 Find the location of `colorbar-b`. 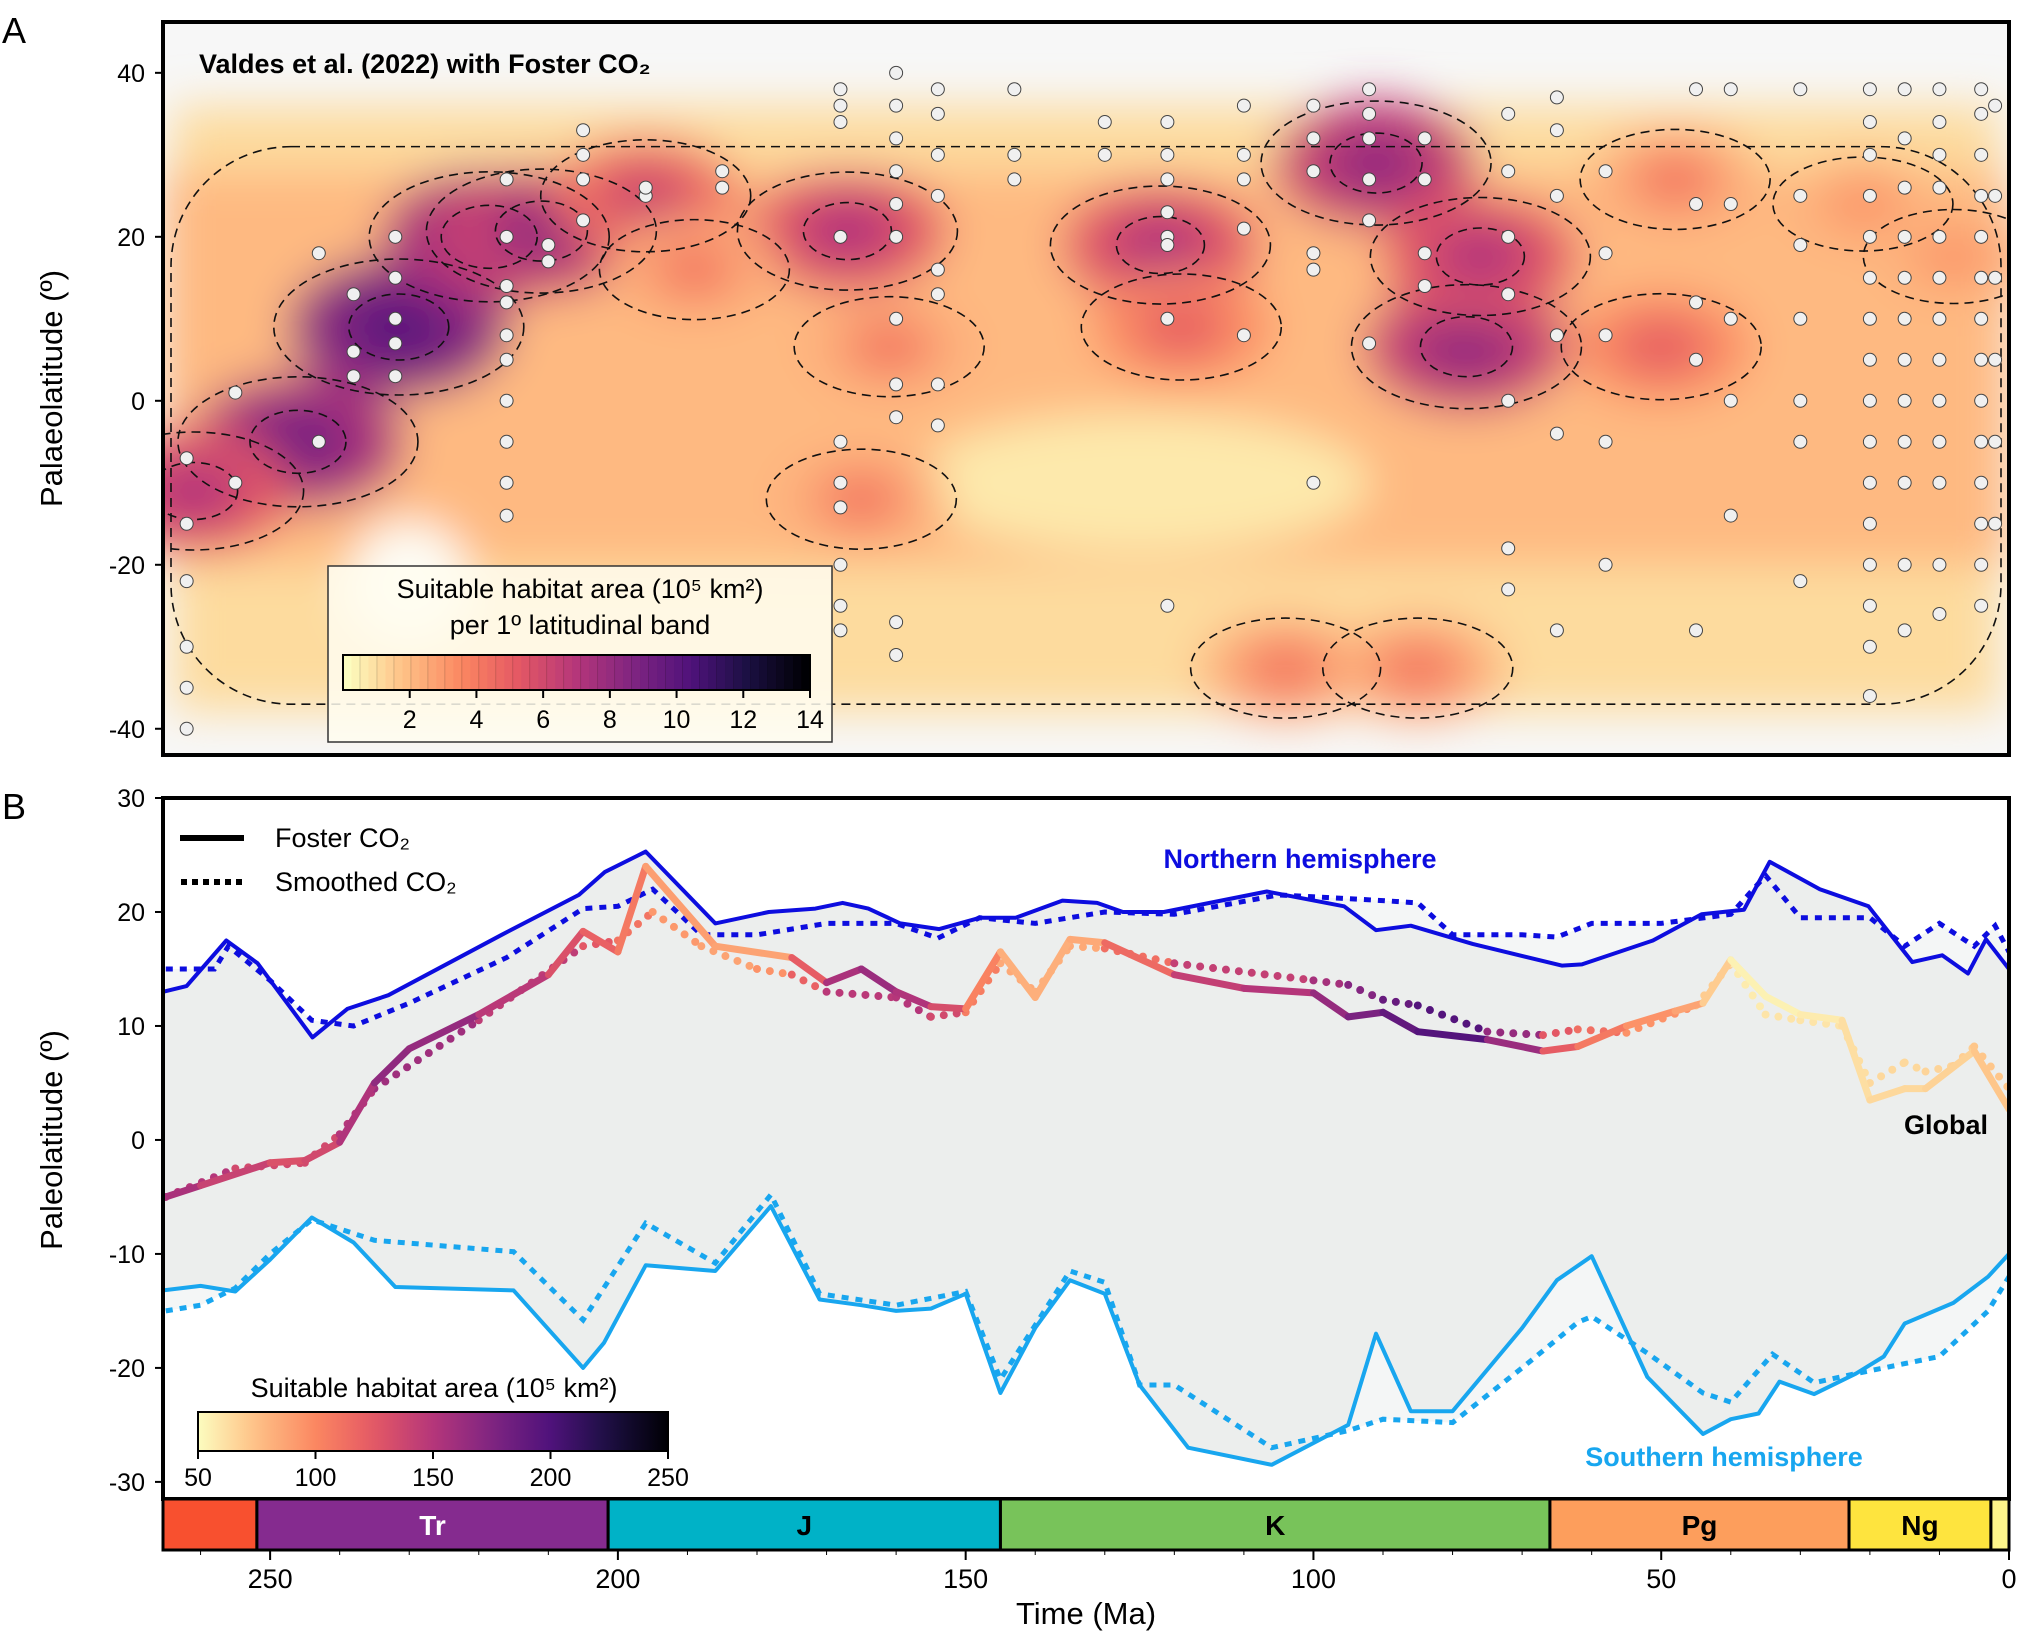

colorbar-b is located at coordinates (433, 1431).